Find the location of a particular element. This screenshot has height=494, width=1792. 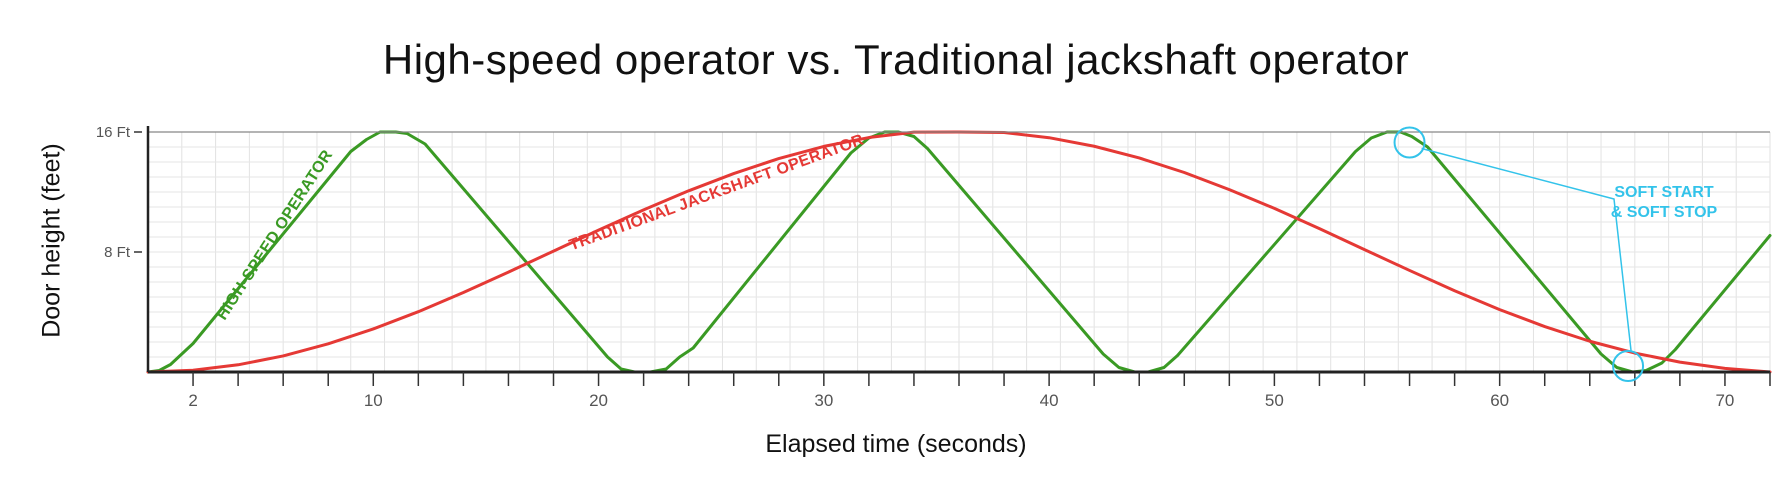

x-tick-label: 70 is located at coordinates (1724, 400).